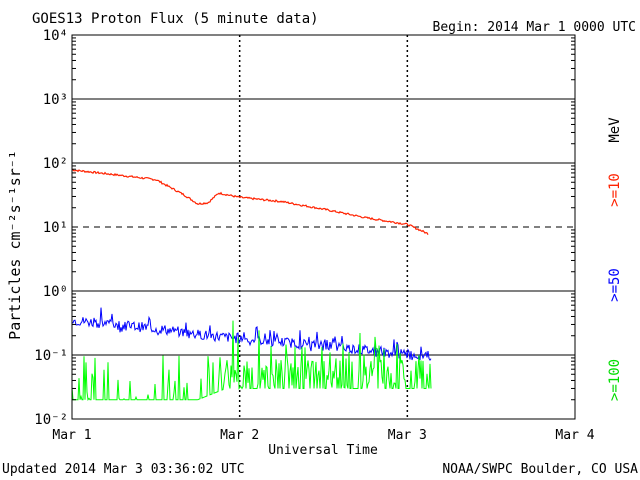 This screenshot has height=480, width=640. What do you see at coordinates (615, 380) in the screenshot?
I see `legend-ge100: >=100` at bounding box center [615, 380].